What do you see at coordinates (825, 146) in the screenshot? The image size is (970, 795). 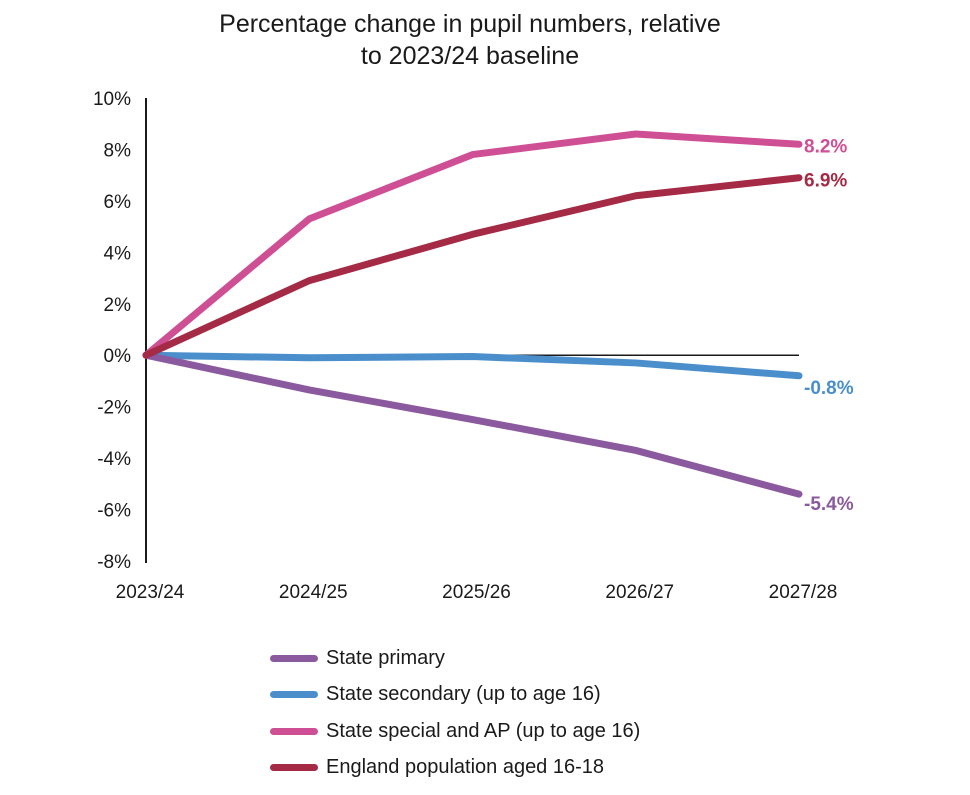 I see `end-label: 8.2%` at bounding box center [825, 146].